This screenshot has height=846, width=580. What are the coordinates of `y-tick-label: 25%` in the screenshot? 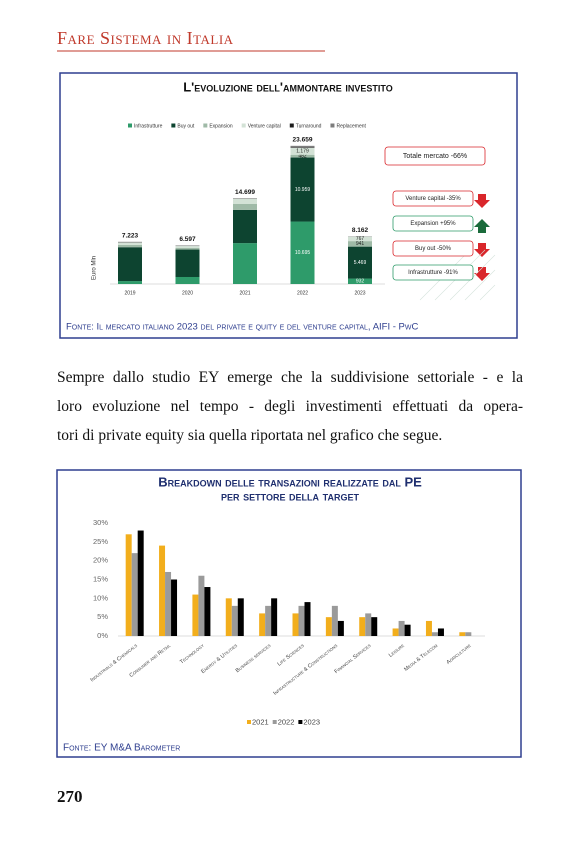 It's located at (100, 541).